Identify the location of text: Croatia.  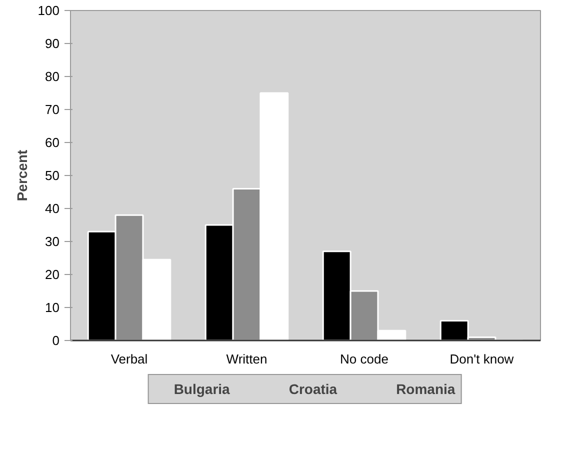
(313, 389).